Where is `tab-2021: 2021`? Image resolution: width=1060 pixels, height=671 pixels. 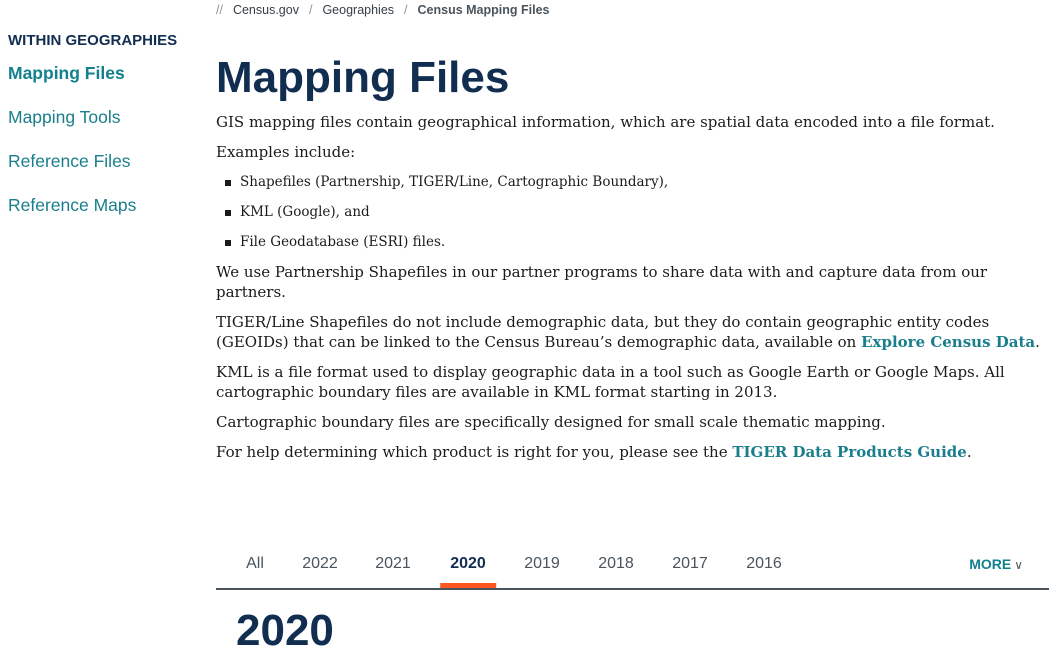 tab-2021: 2021 is located at coordinates (393, 563).